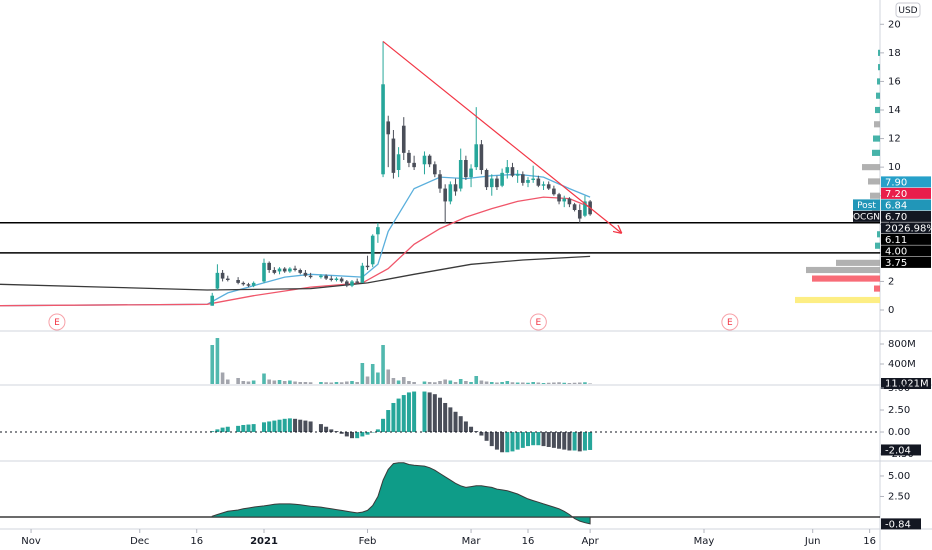 The image size is (932, 550). Describe the element at coordinates (139, 541) in the screenshot. I see `x-tick-label: Dec` at that location.